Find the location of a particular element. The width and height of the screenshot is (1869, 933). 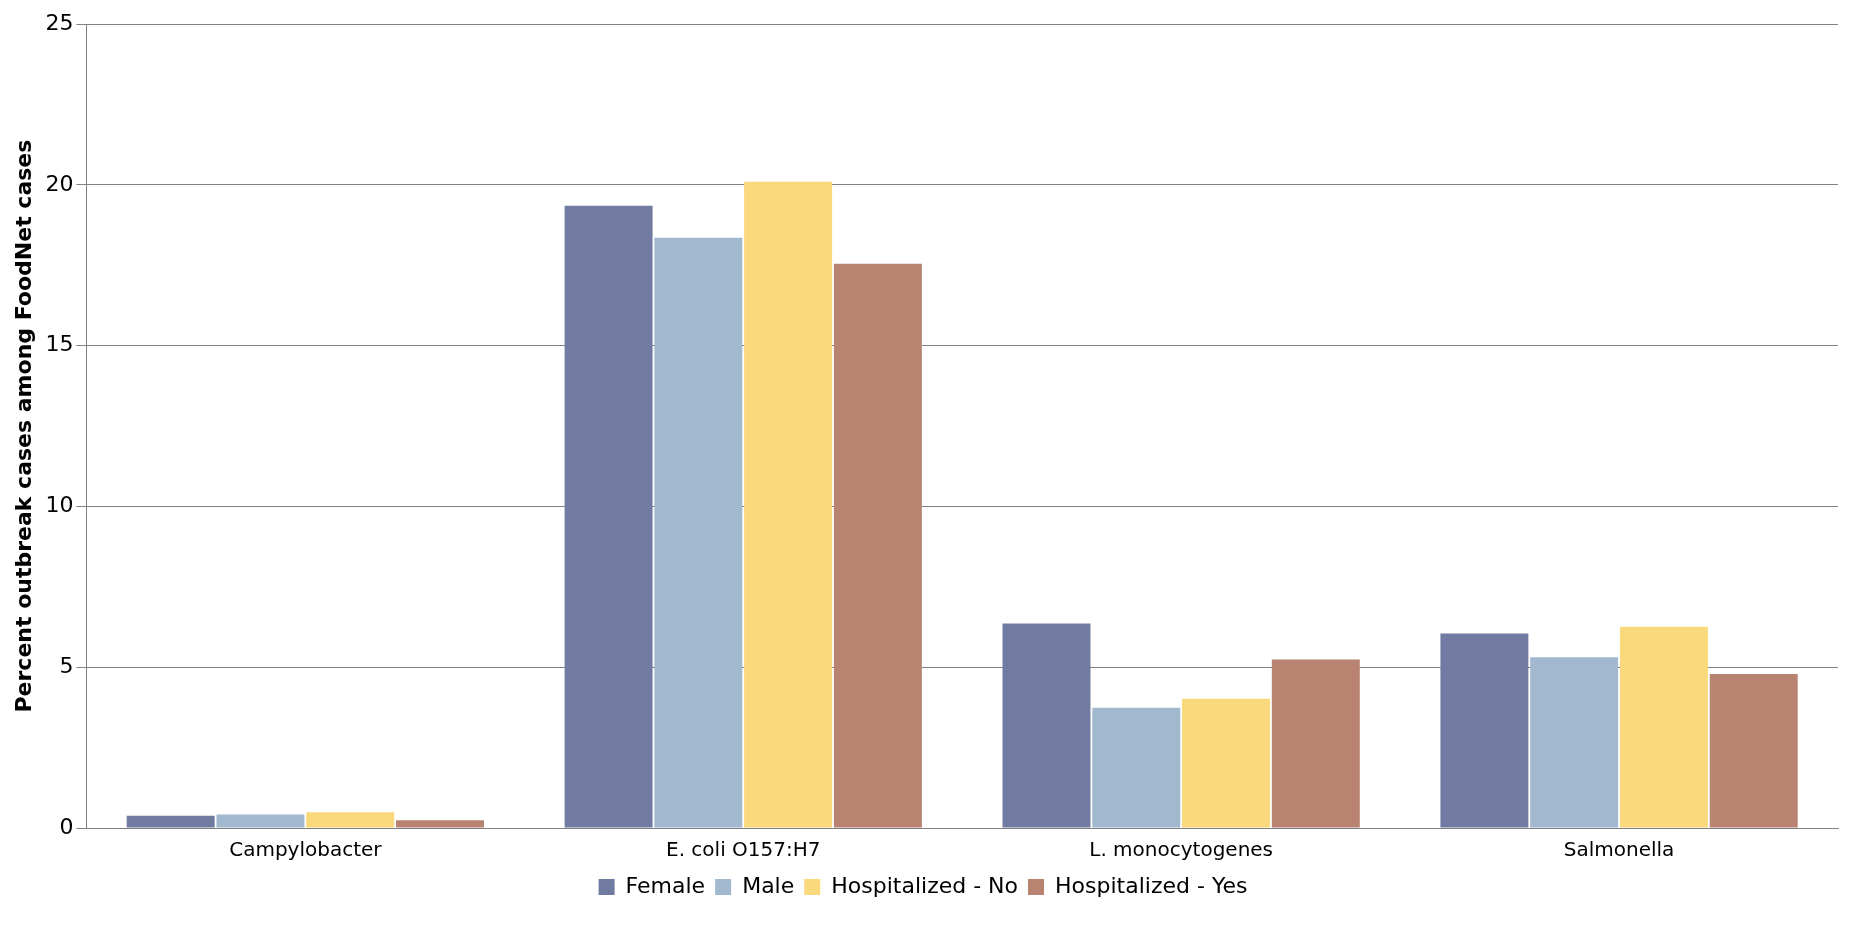

y-axis-title: Percent outbreak cases among FoodNet cases is located at coordinates (23, 426).